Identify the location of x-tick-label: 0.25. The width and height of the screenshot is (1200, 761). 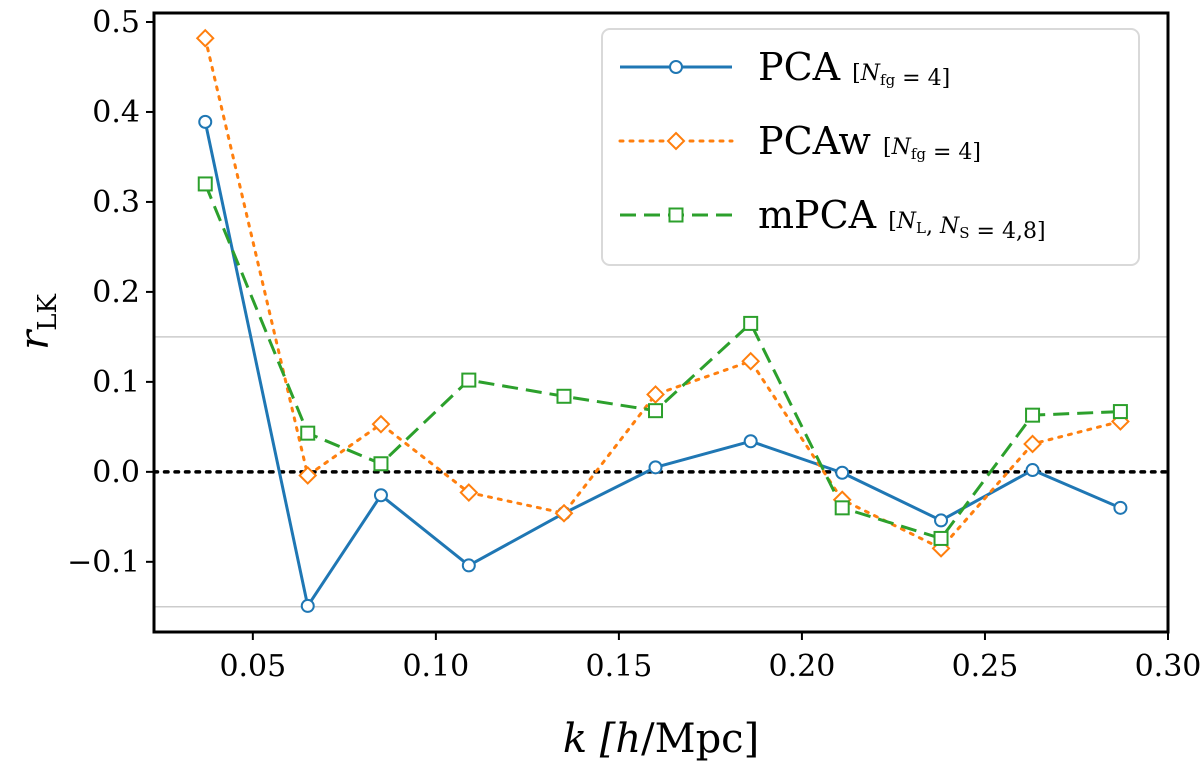
(985, 666).